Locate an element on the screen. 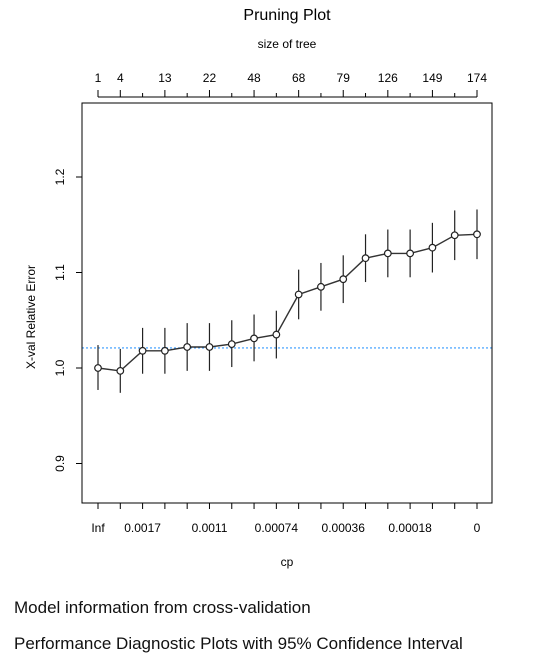 This screenshot has height=668, width=559. bottom-tick-label: 0.0011 is located at coordinates (210, 528).